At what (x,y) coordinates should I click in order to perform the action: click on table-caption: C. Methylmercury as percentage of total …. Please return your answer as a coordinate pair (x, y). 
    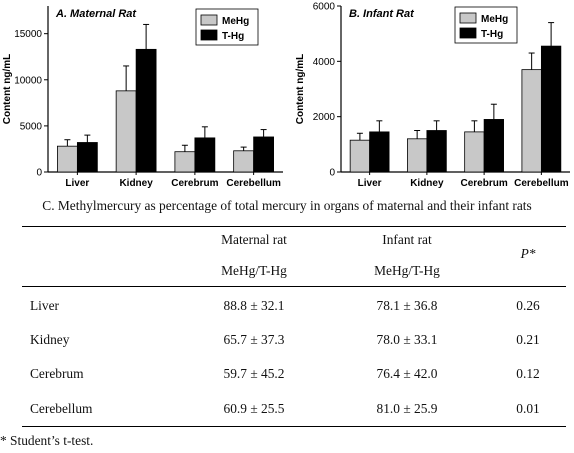
    Looking at the image, I should click on (287, 205).